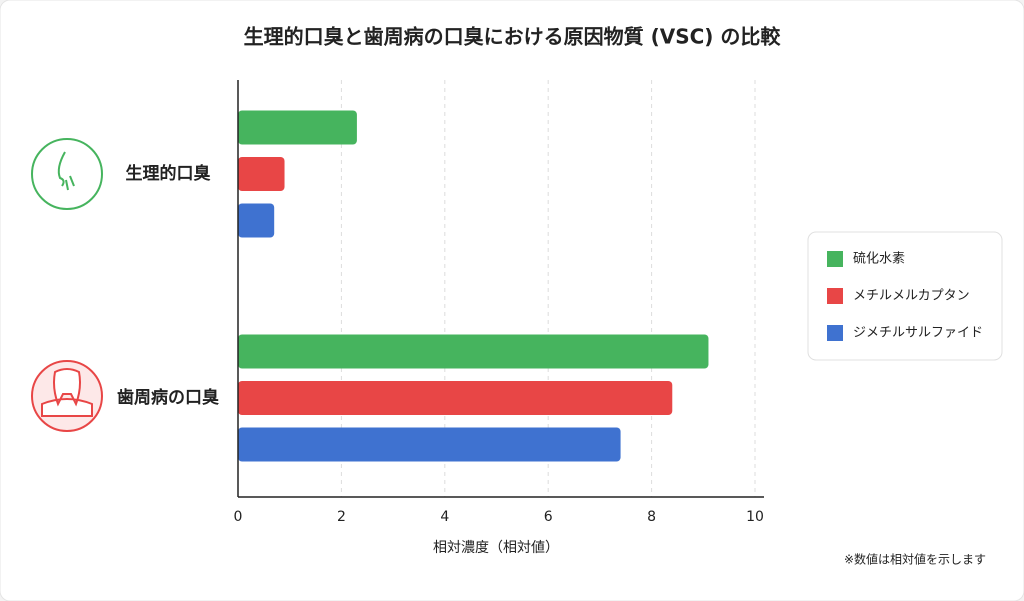 This screenshot has height=601, width=1024. Describe the element at coordinates (496, 548) in the screenshot. I see `x-axis-label: 相対濃度（相対値）` at that location.